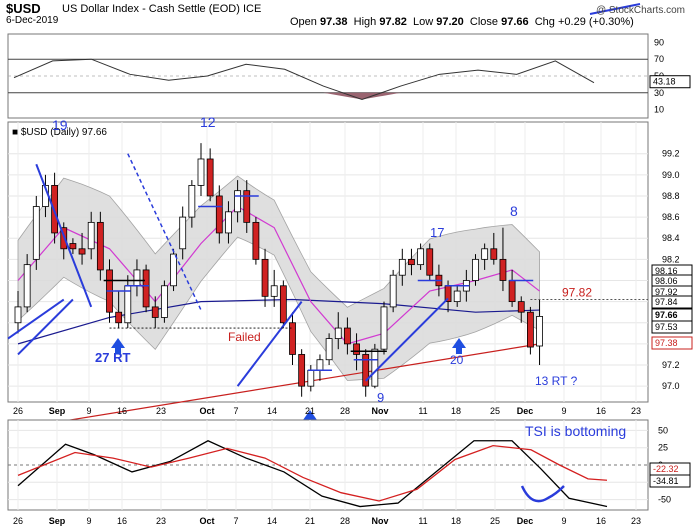 The height and width of the screenshot is (531, 693). What do you see at coordinates (380, 397) in the screenshot?
I see `chart-annotation: 9` at bounding box center [380, 397].